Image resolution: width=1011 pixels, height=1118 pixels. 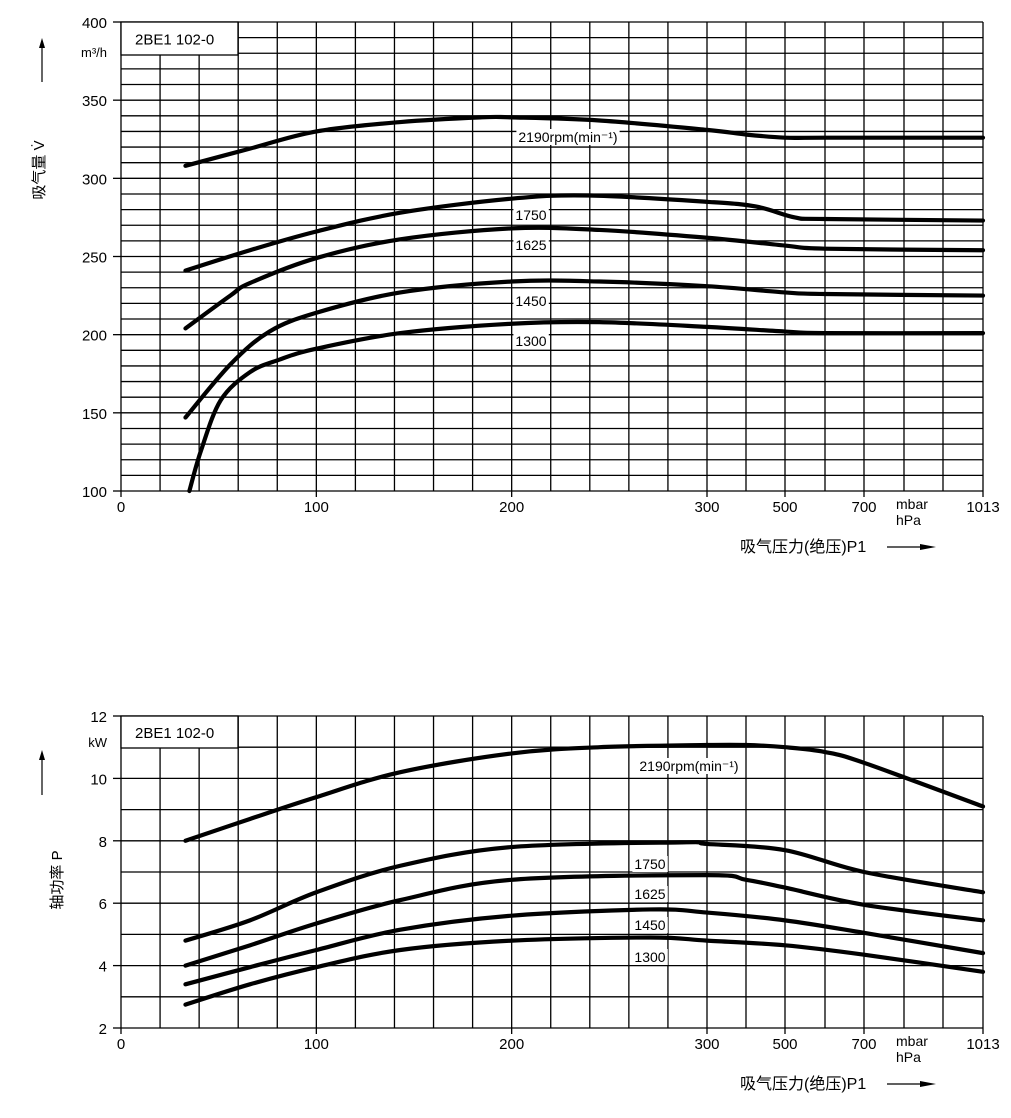 I want to click on y-tick-label: 400, so click(x=94, y=23).